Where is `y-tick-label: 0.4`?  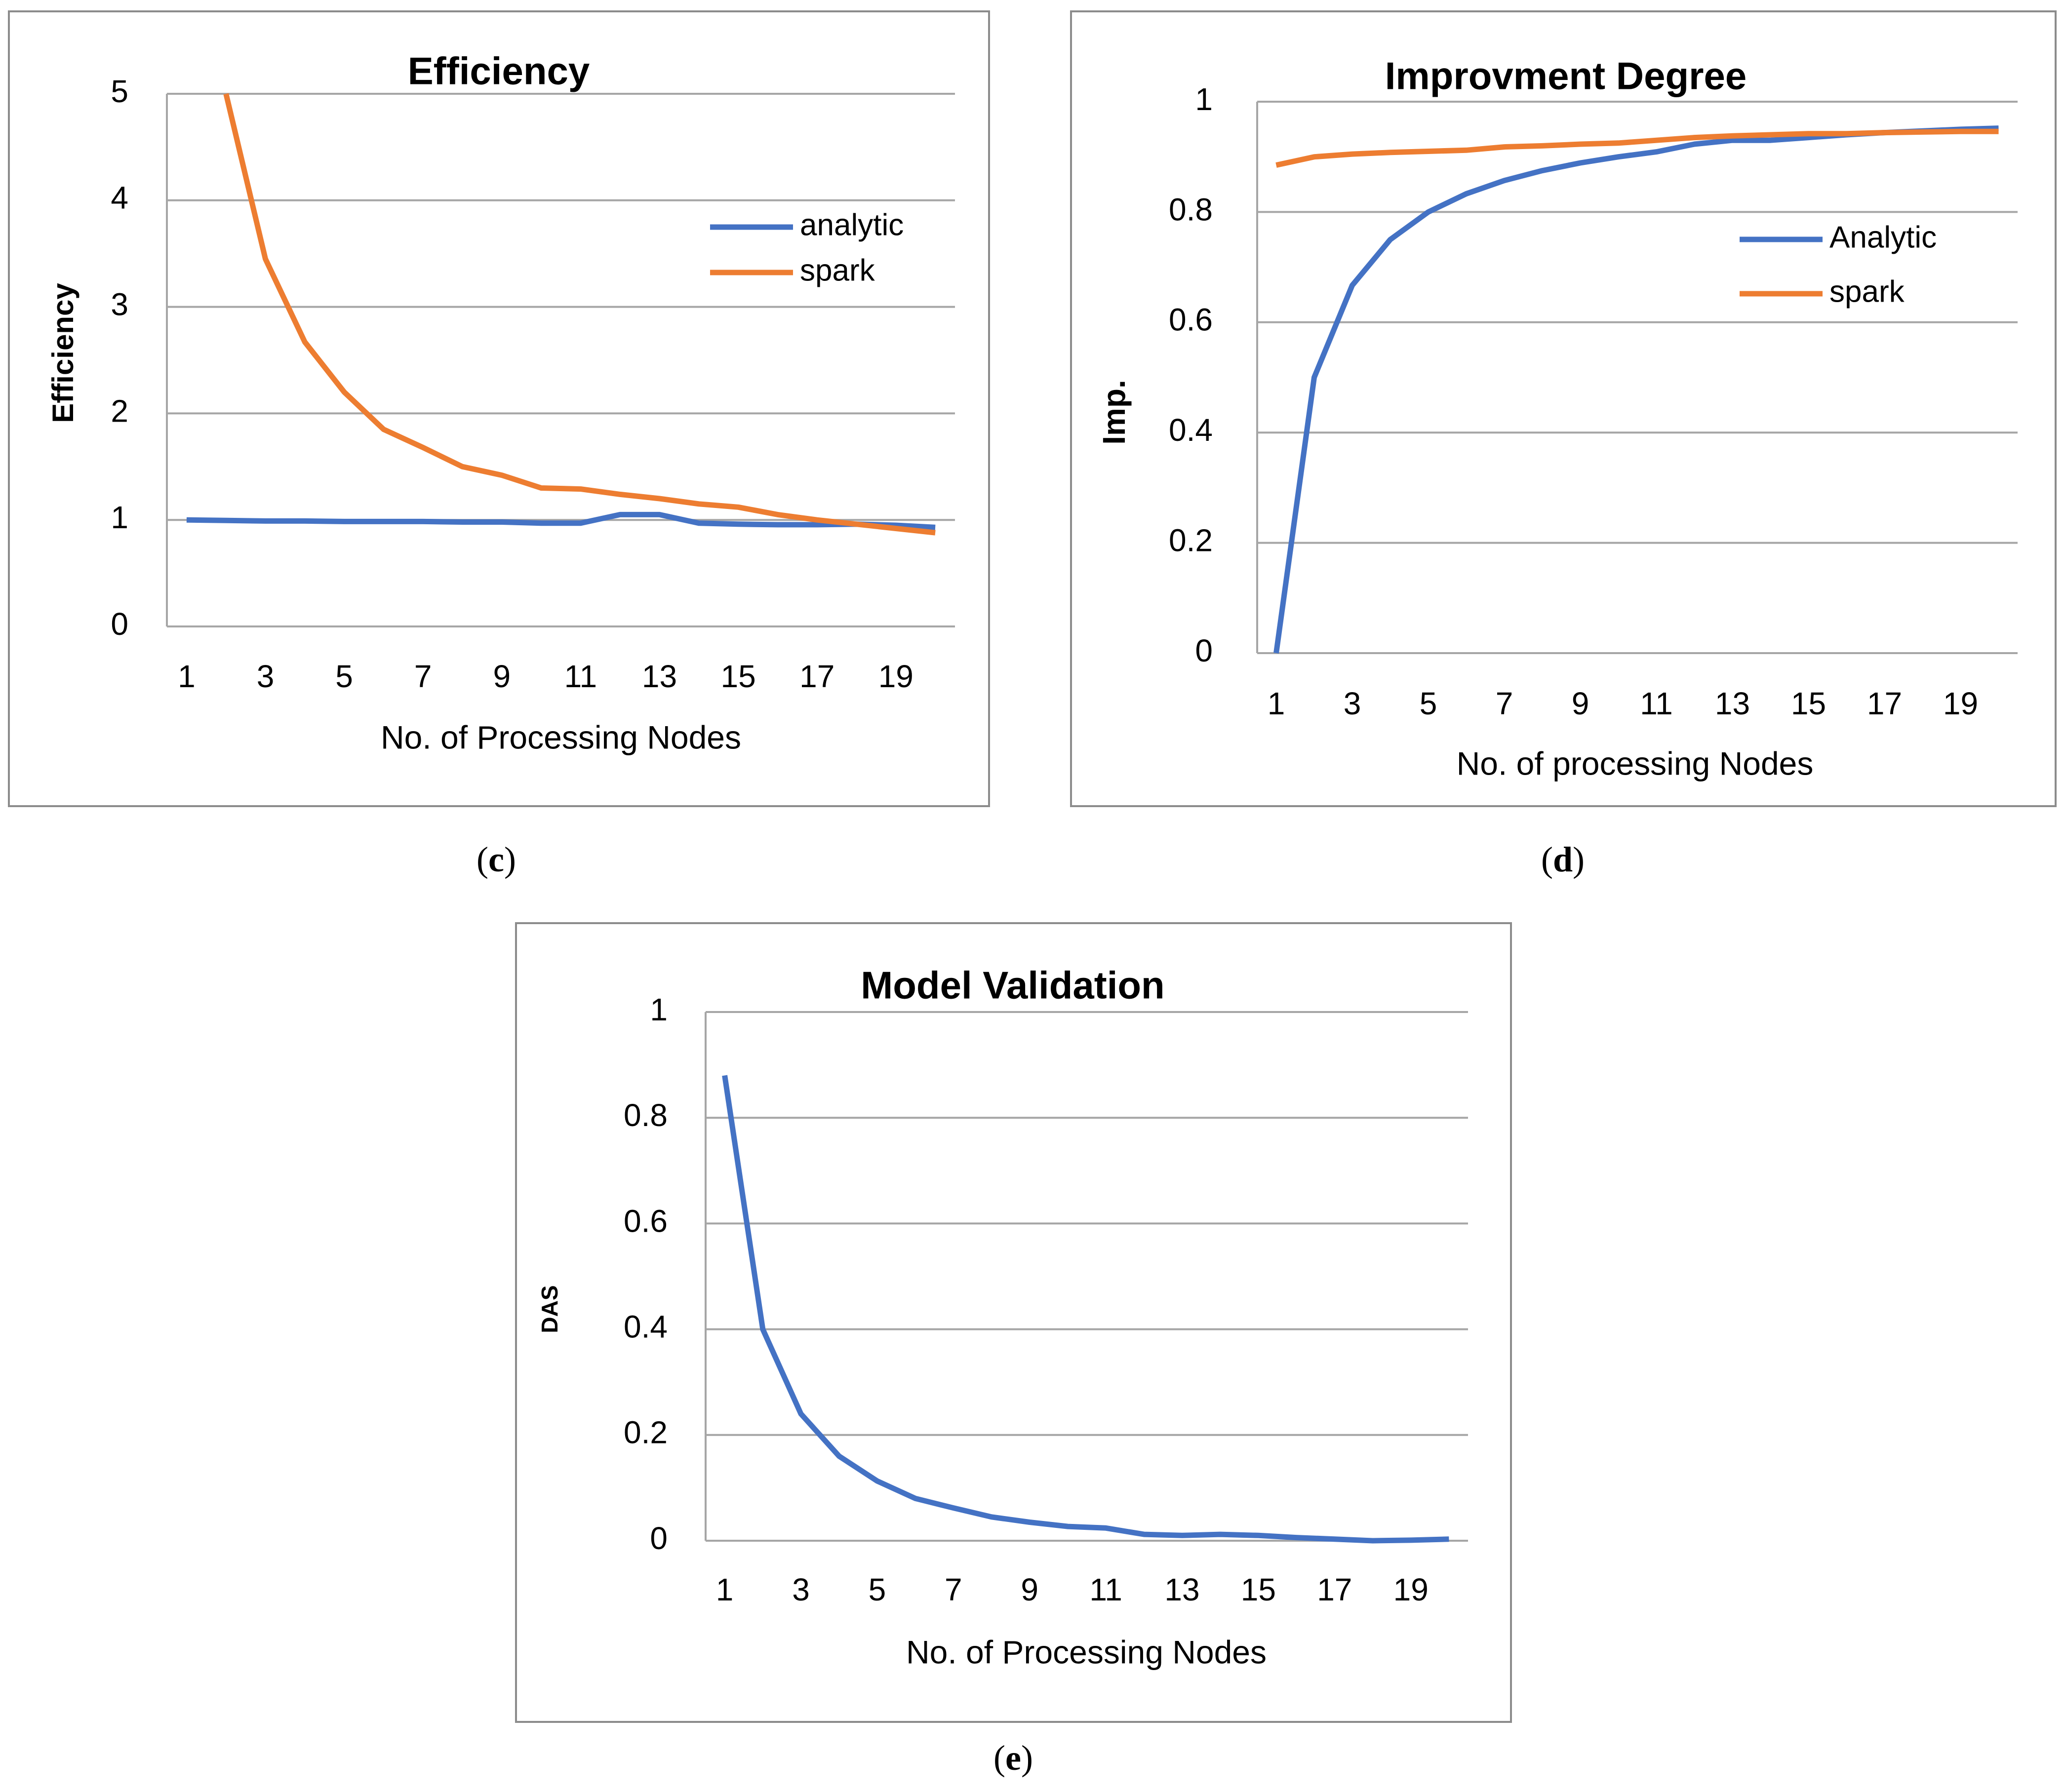 y-tick-label: 0.4 is located at coordinates (1191, 430).